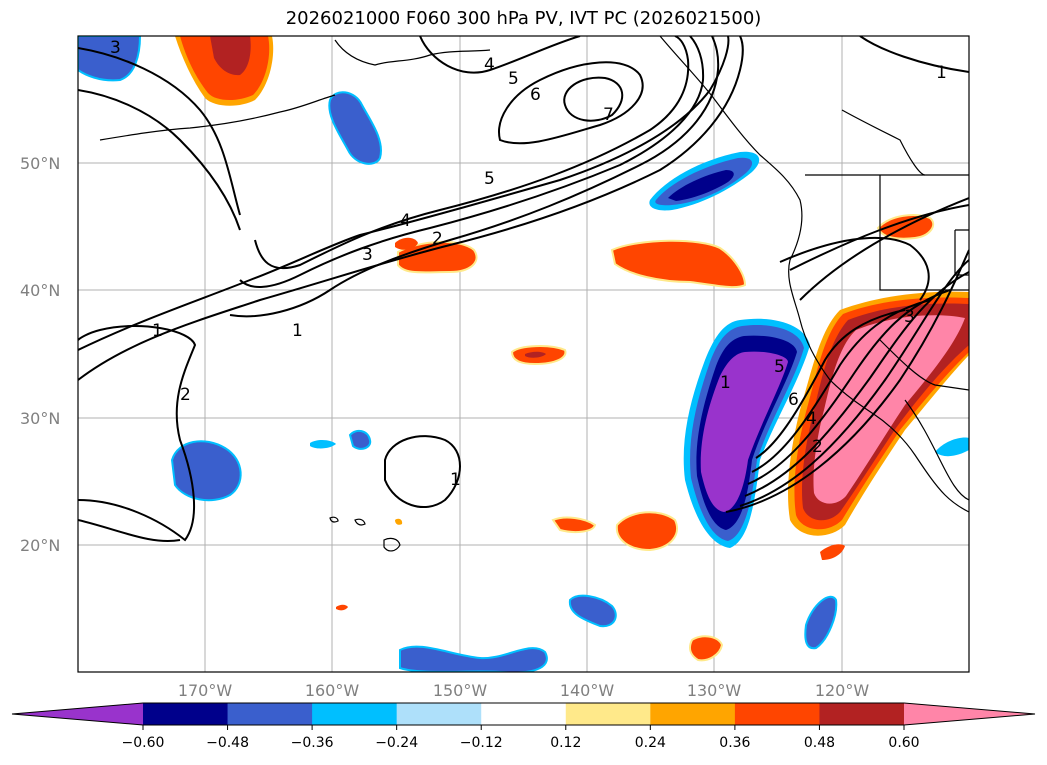 This screenshot has width=1047, height=765. Describe the element at coordinates (332, 690) in the screenshot. I see `lon-label: 160°W` at that location.